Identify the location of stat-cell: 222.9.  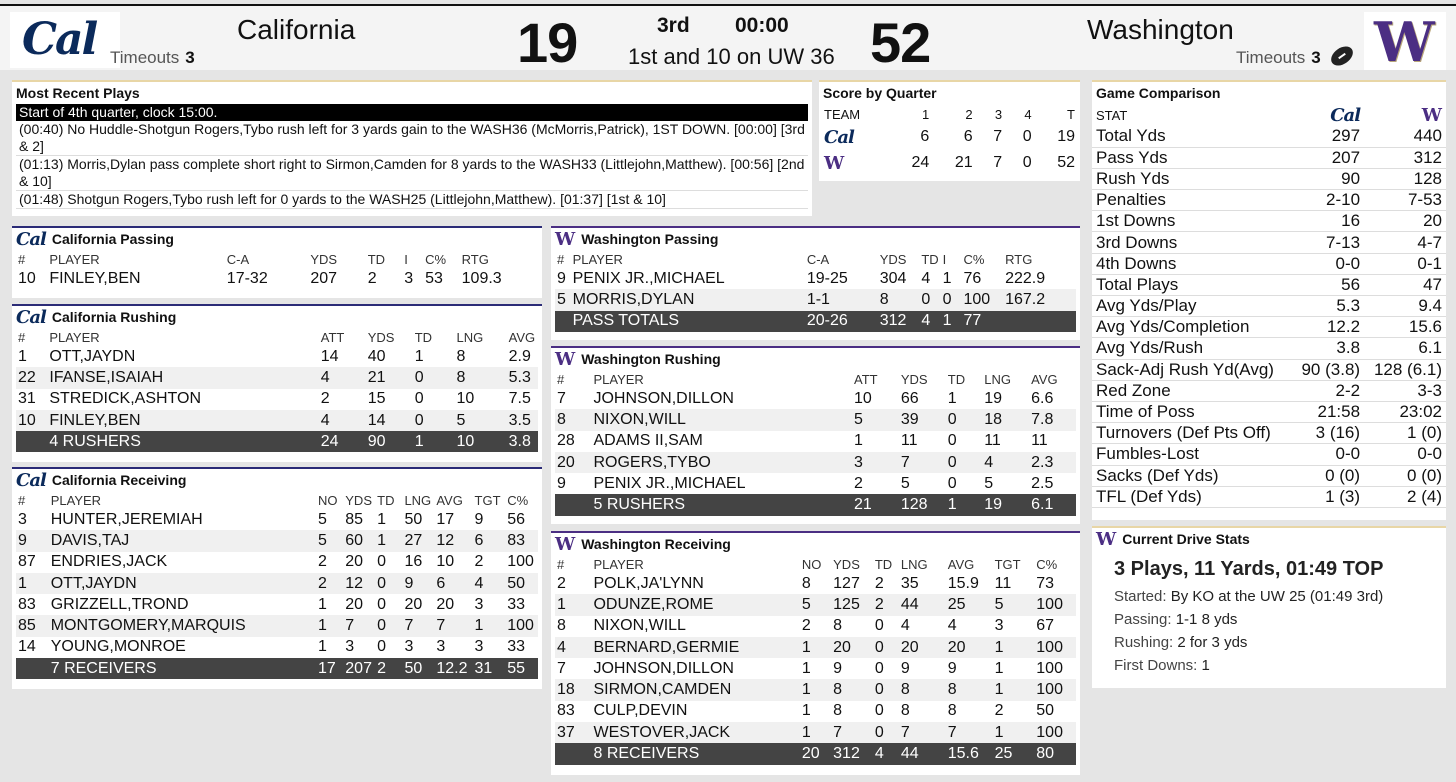
(1025, 278).